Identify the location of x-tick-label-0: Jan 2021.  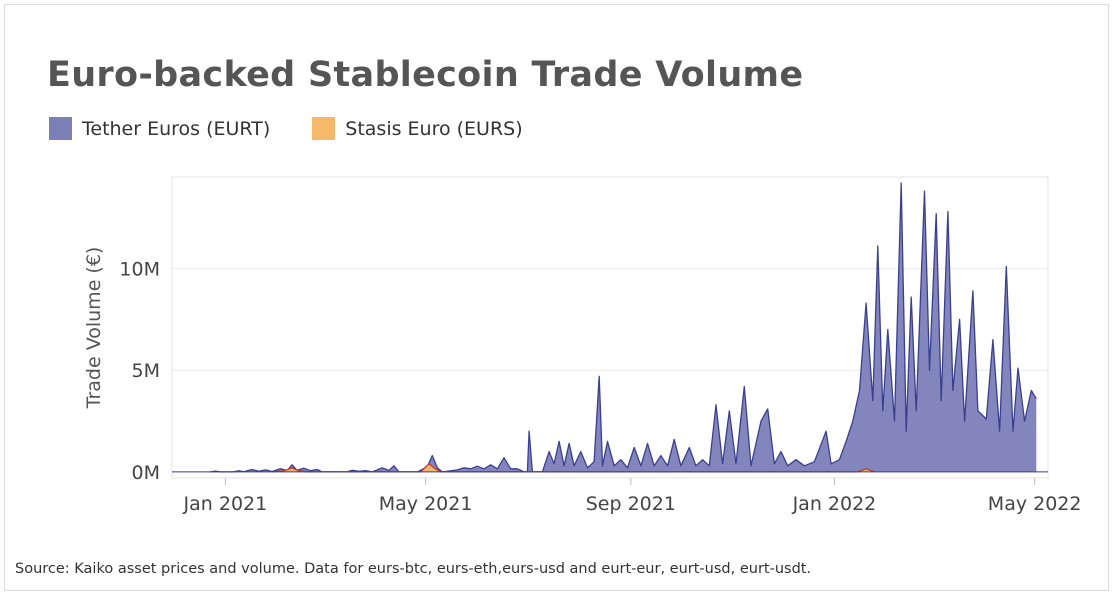
(225, 504).